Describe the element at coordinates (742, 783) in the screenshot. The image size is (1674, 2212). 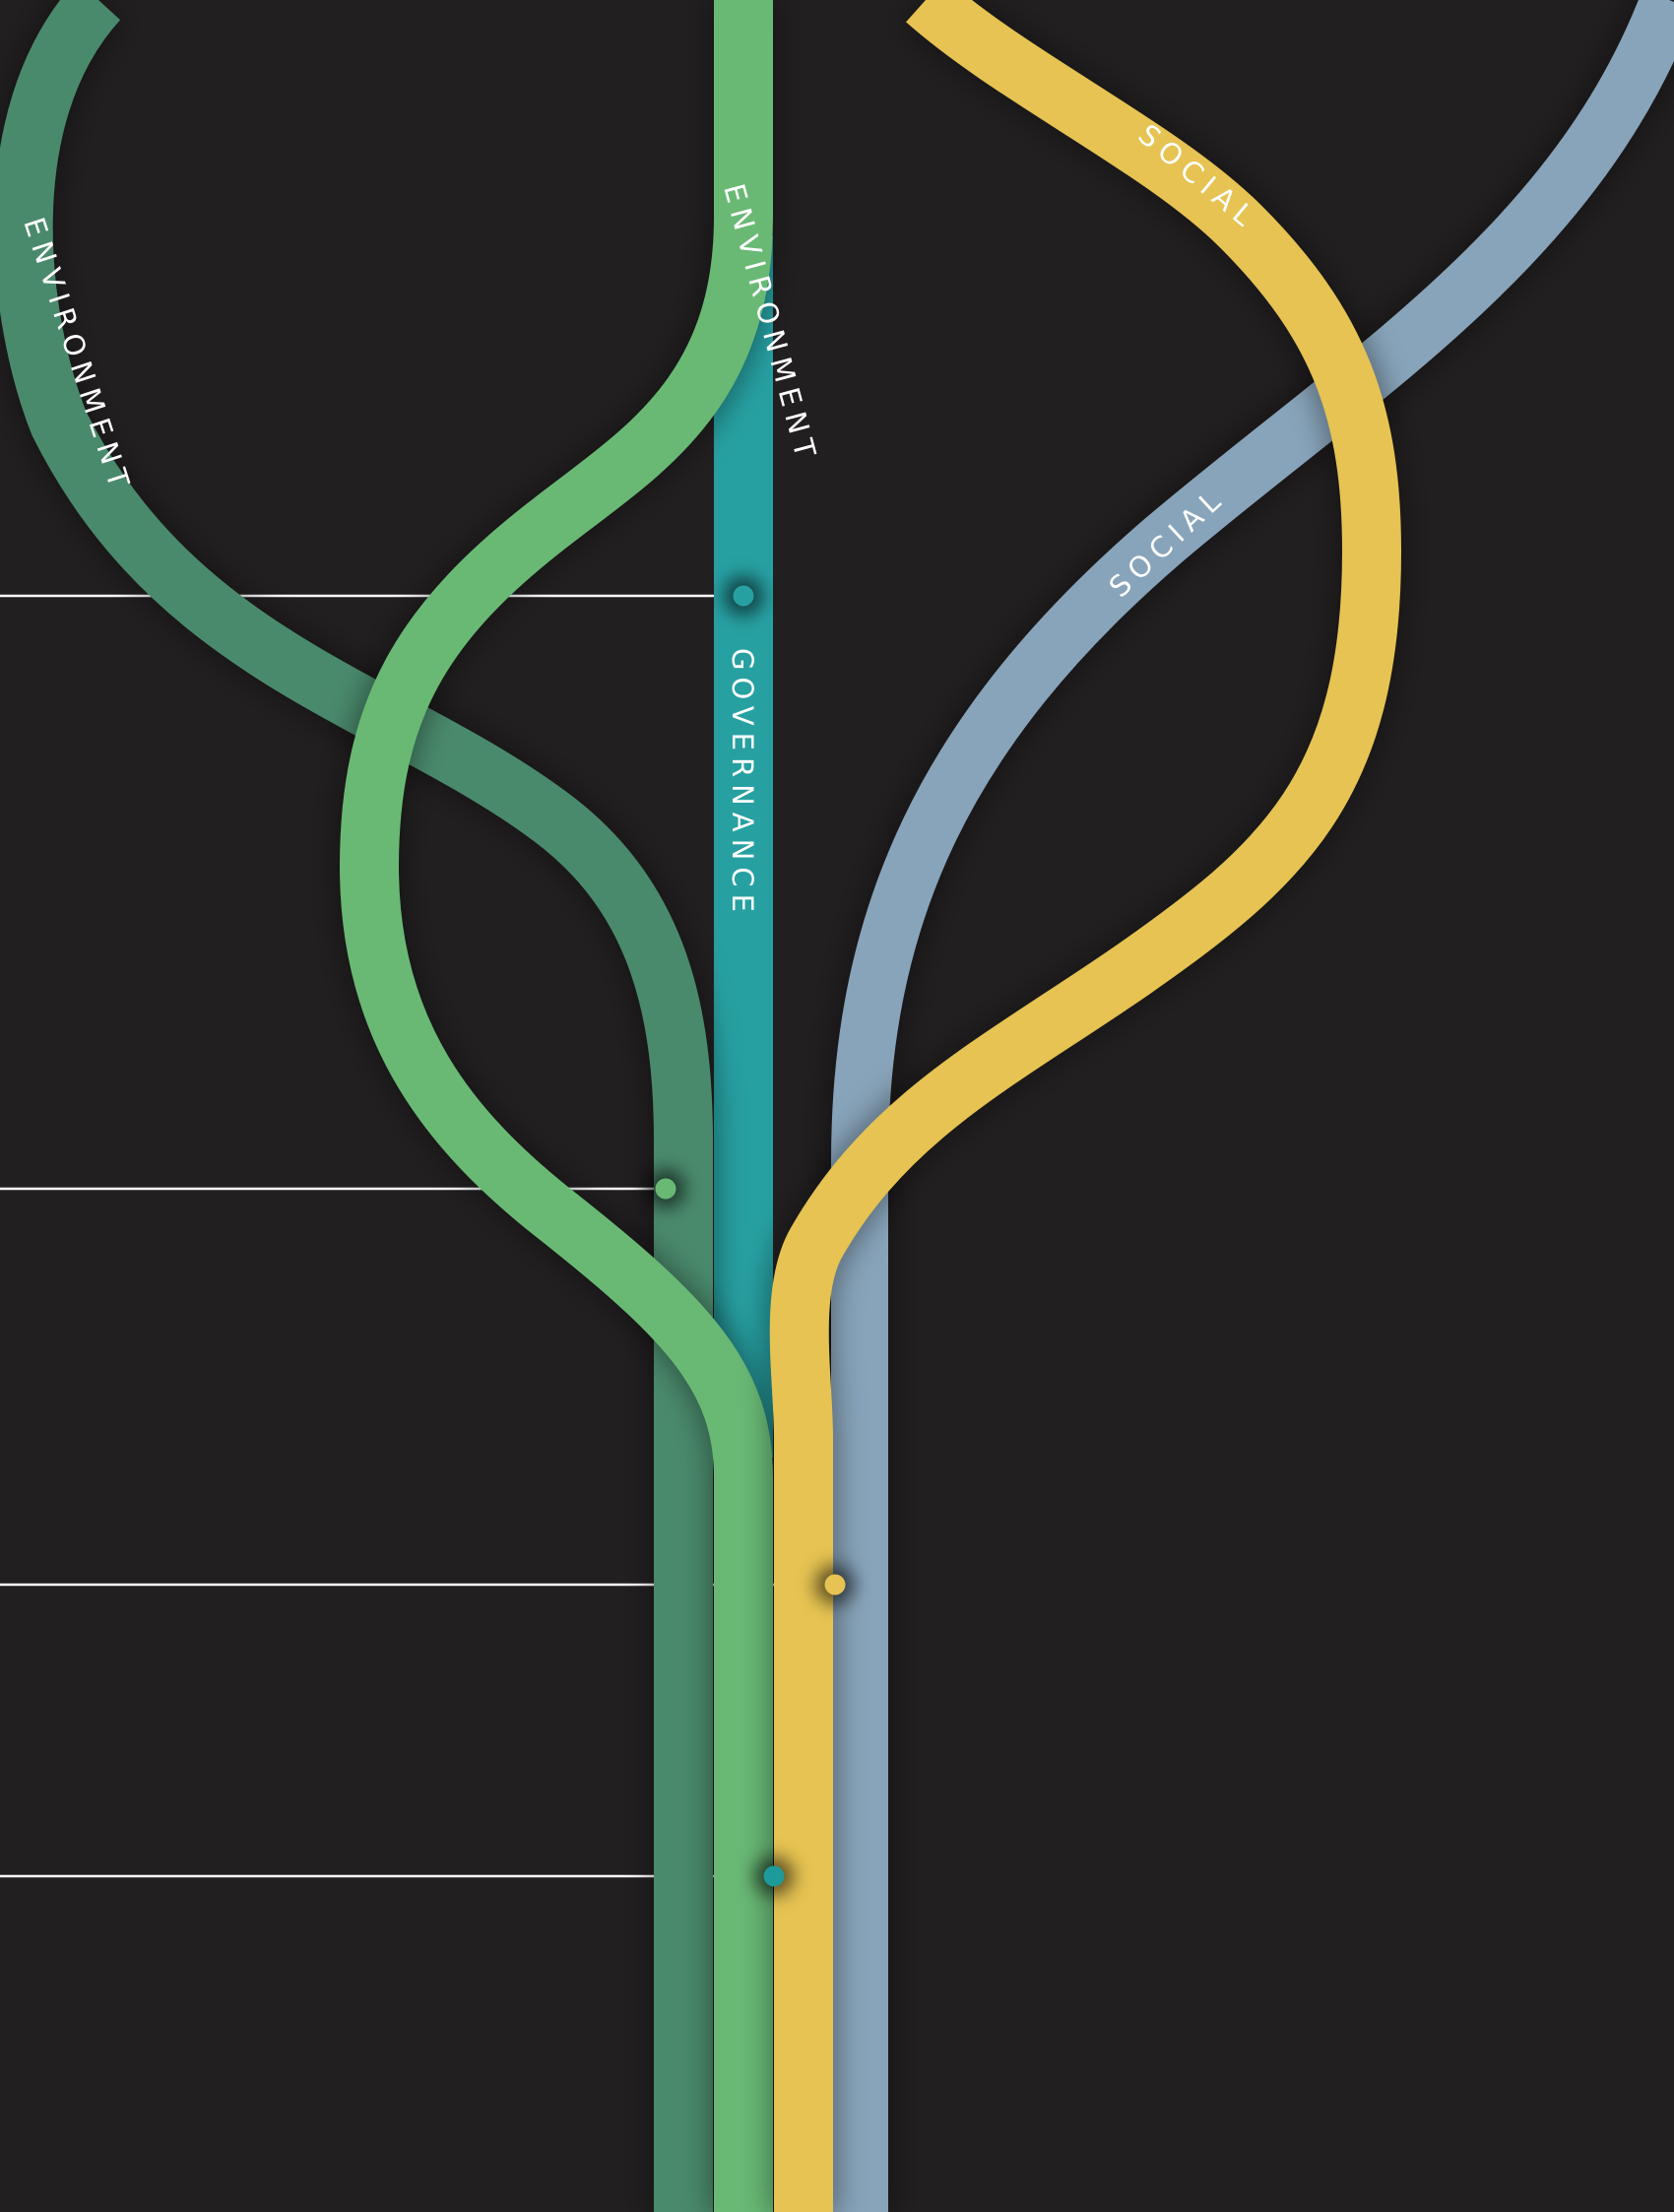
I see `governance-label: GOVERNANCE` at that location.